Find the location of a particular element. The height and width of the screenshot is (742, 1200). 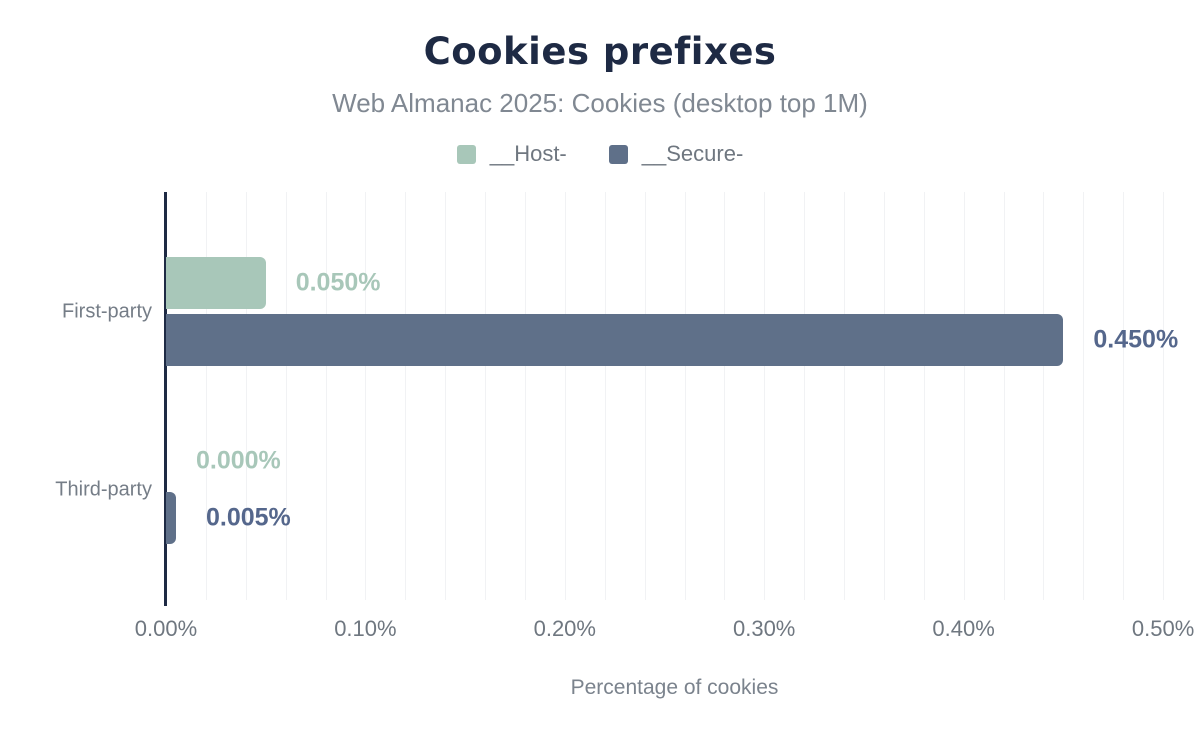

x-tick-label: 0.30% is located at coordinates (764, 628).